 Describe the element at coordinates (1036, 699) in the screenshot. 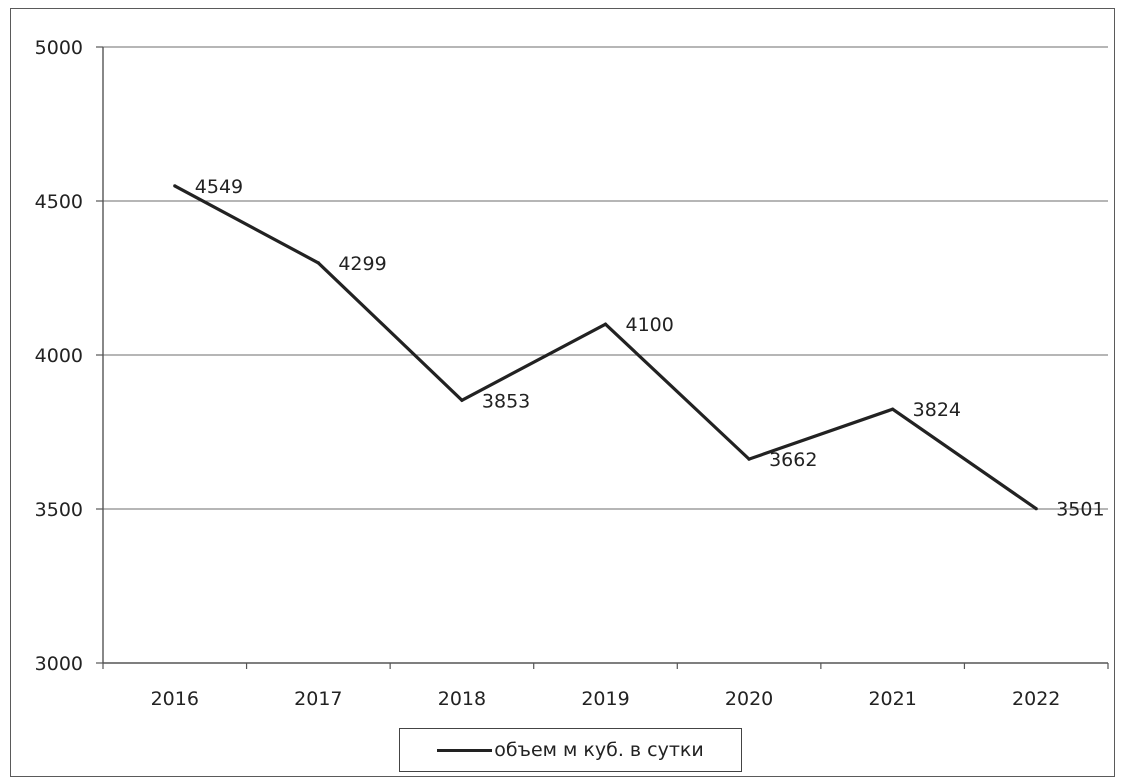

I see `x-tick-label: 2022` at that location.